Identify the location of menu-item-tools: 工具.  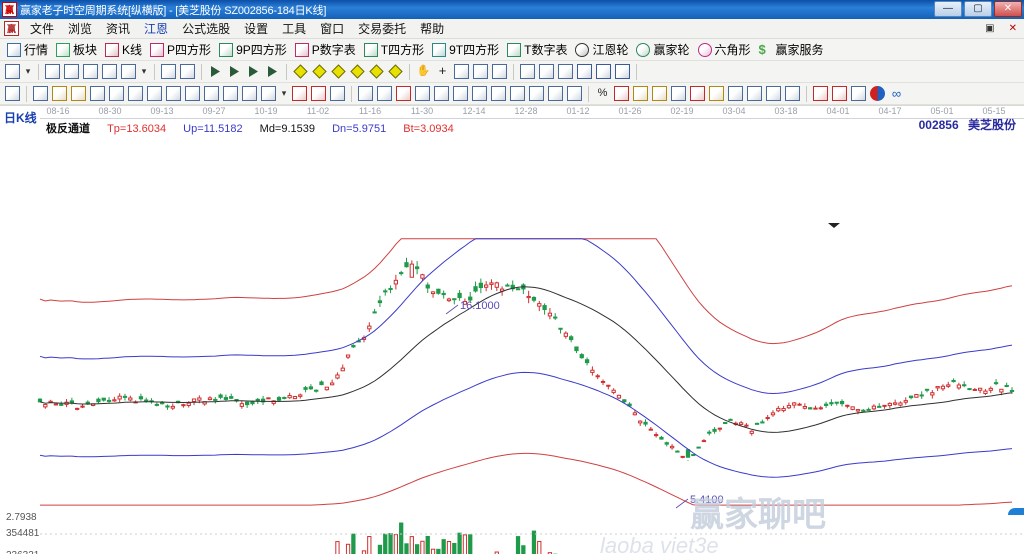
(294, 29).